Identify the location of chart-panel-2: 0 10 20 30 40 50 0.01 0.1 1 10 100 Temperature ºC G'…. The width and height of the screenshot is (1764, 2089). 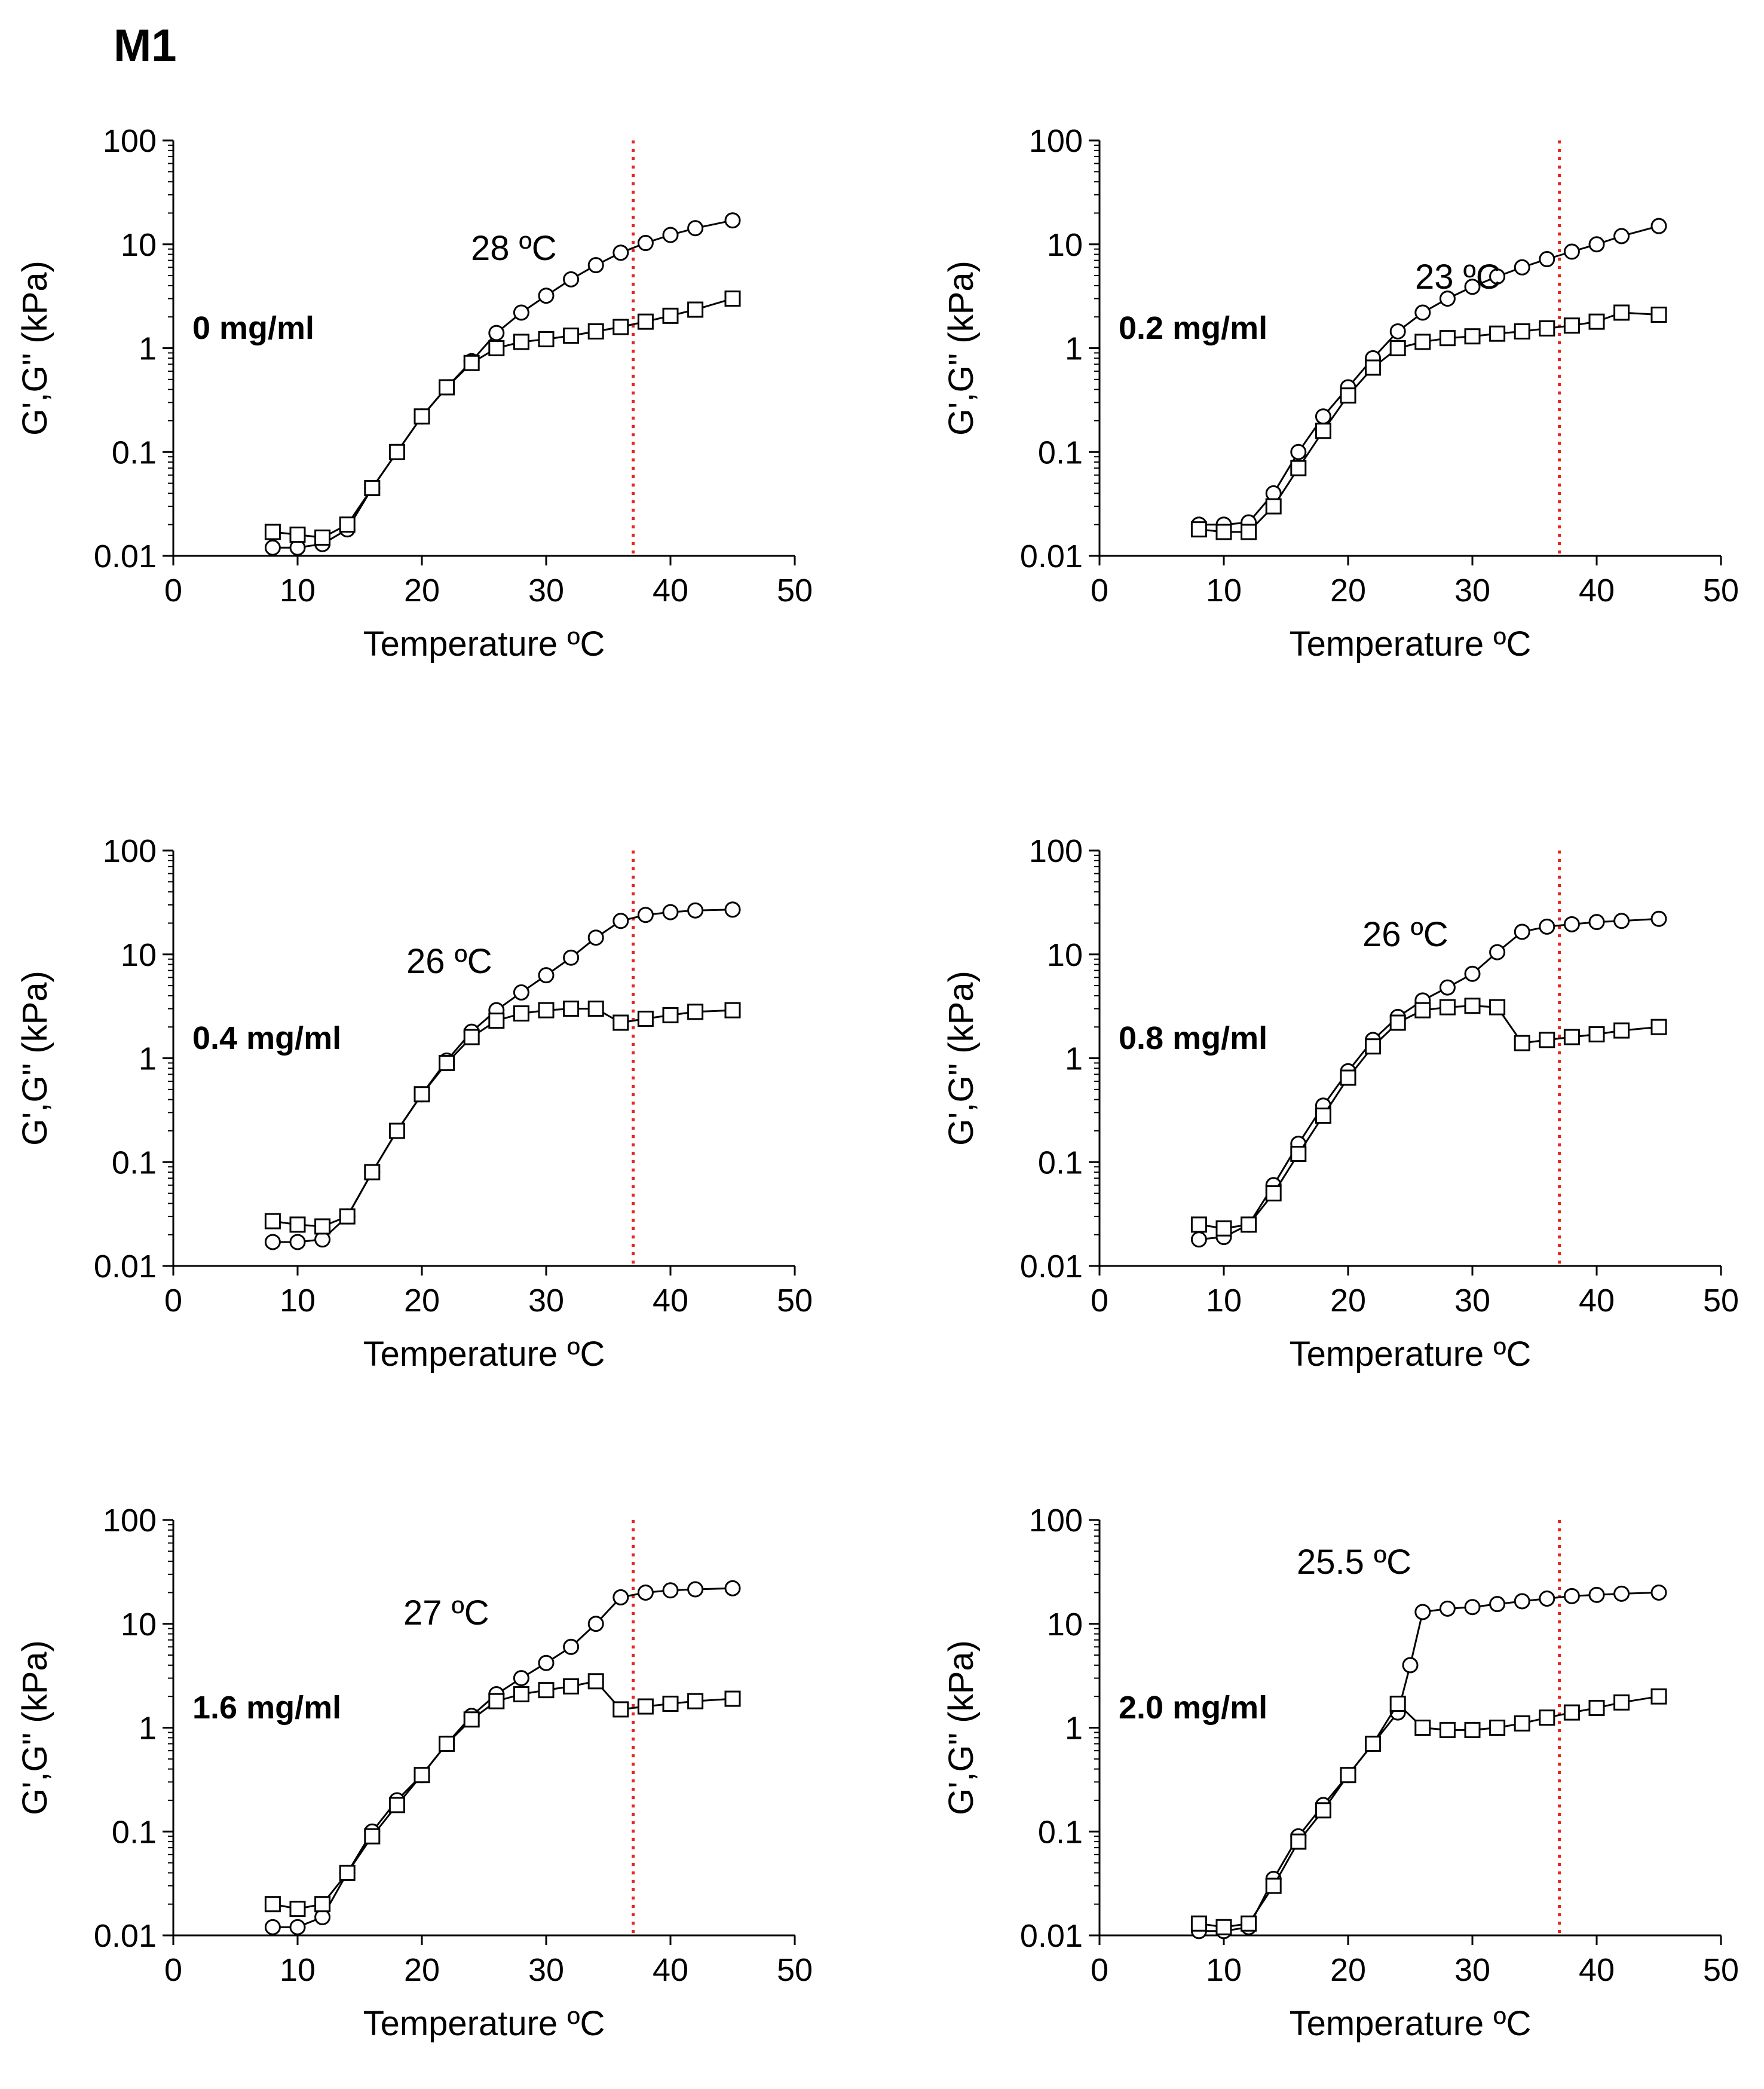
(1340, 393).